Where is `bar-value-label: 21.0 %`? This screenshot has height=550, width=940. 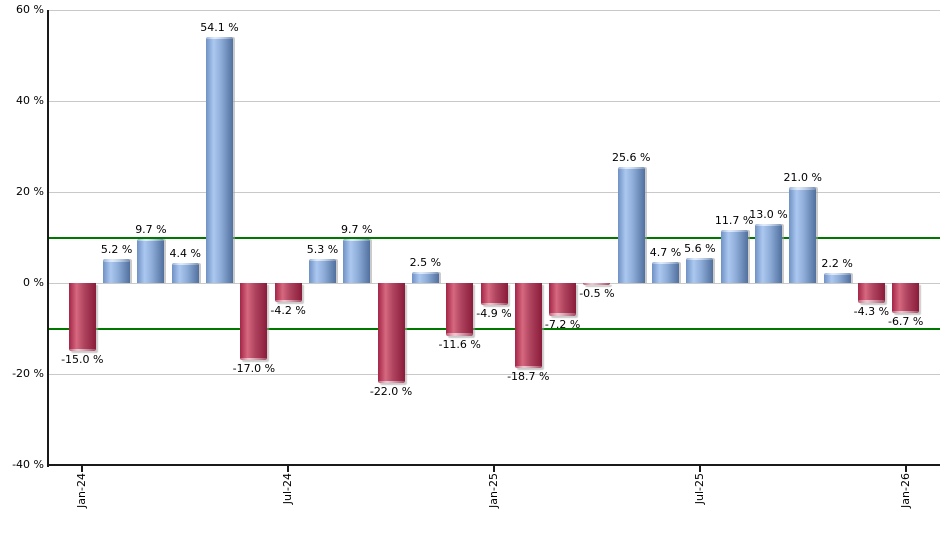 bar-value-label: 21.0 % is located at coordinates (802, 178).